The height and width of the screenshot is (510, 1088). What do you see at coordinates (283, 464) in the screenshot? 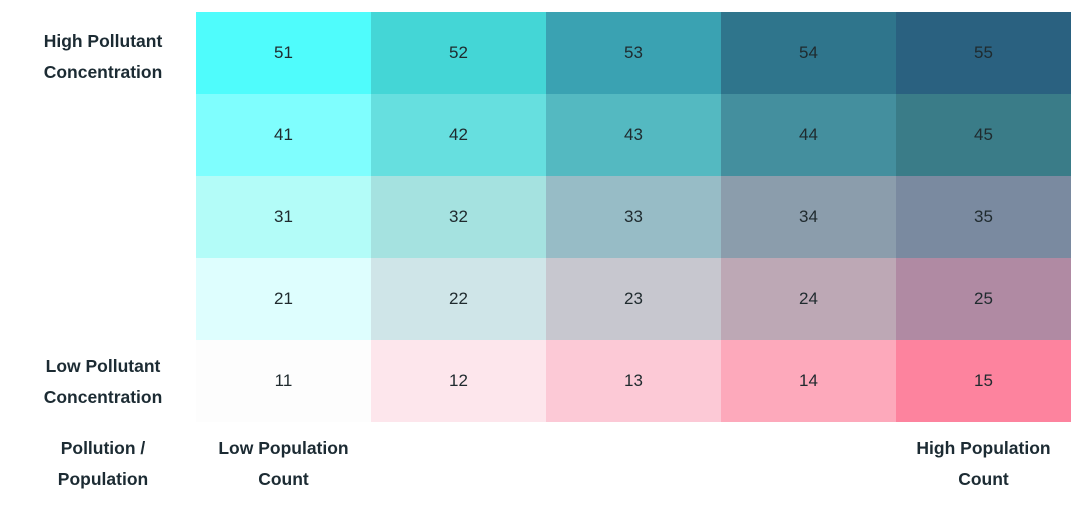
I see `low-population-label: Low Population Count` at bounding box center [283, 464].